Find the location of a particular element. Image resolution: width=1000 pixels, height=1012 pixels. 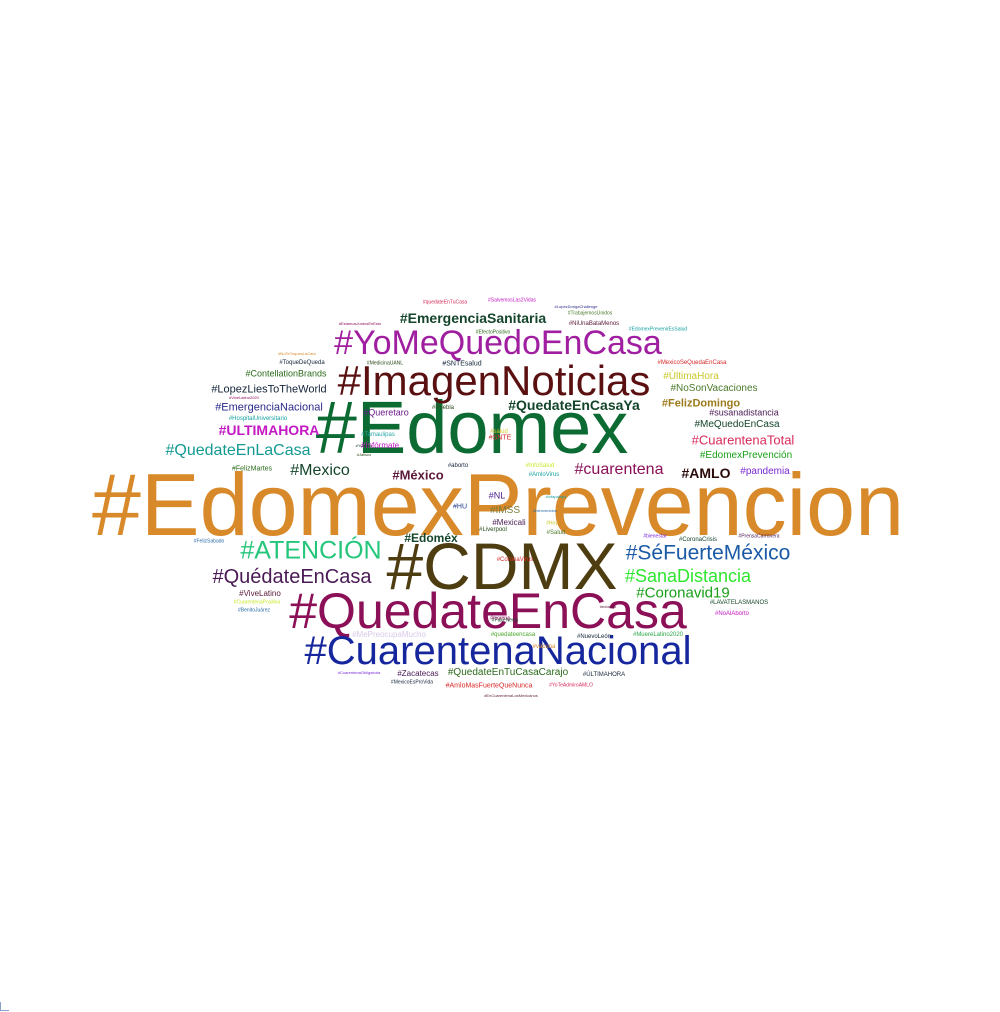

word-cloud-tag: #Mexico is located at coordinates (320, 470).